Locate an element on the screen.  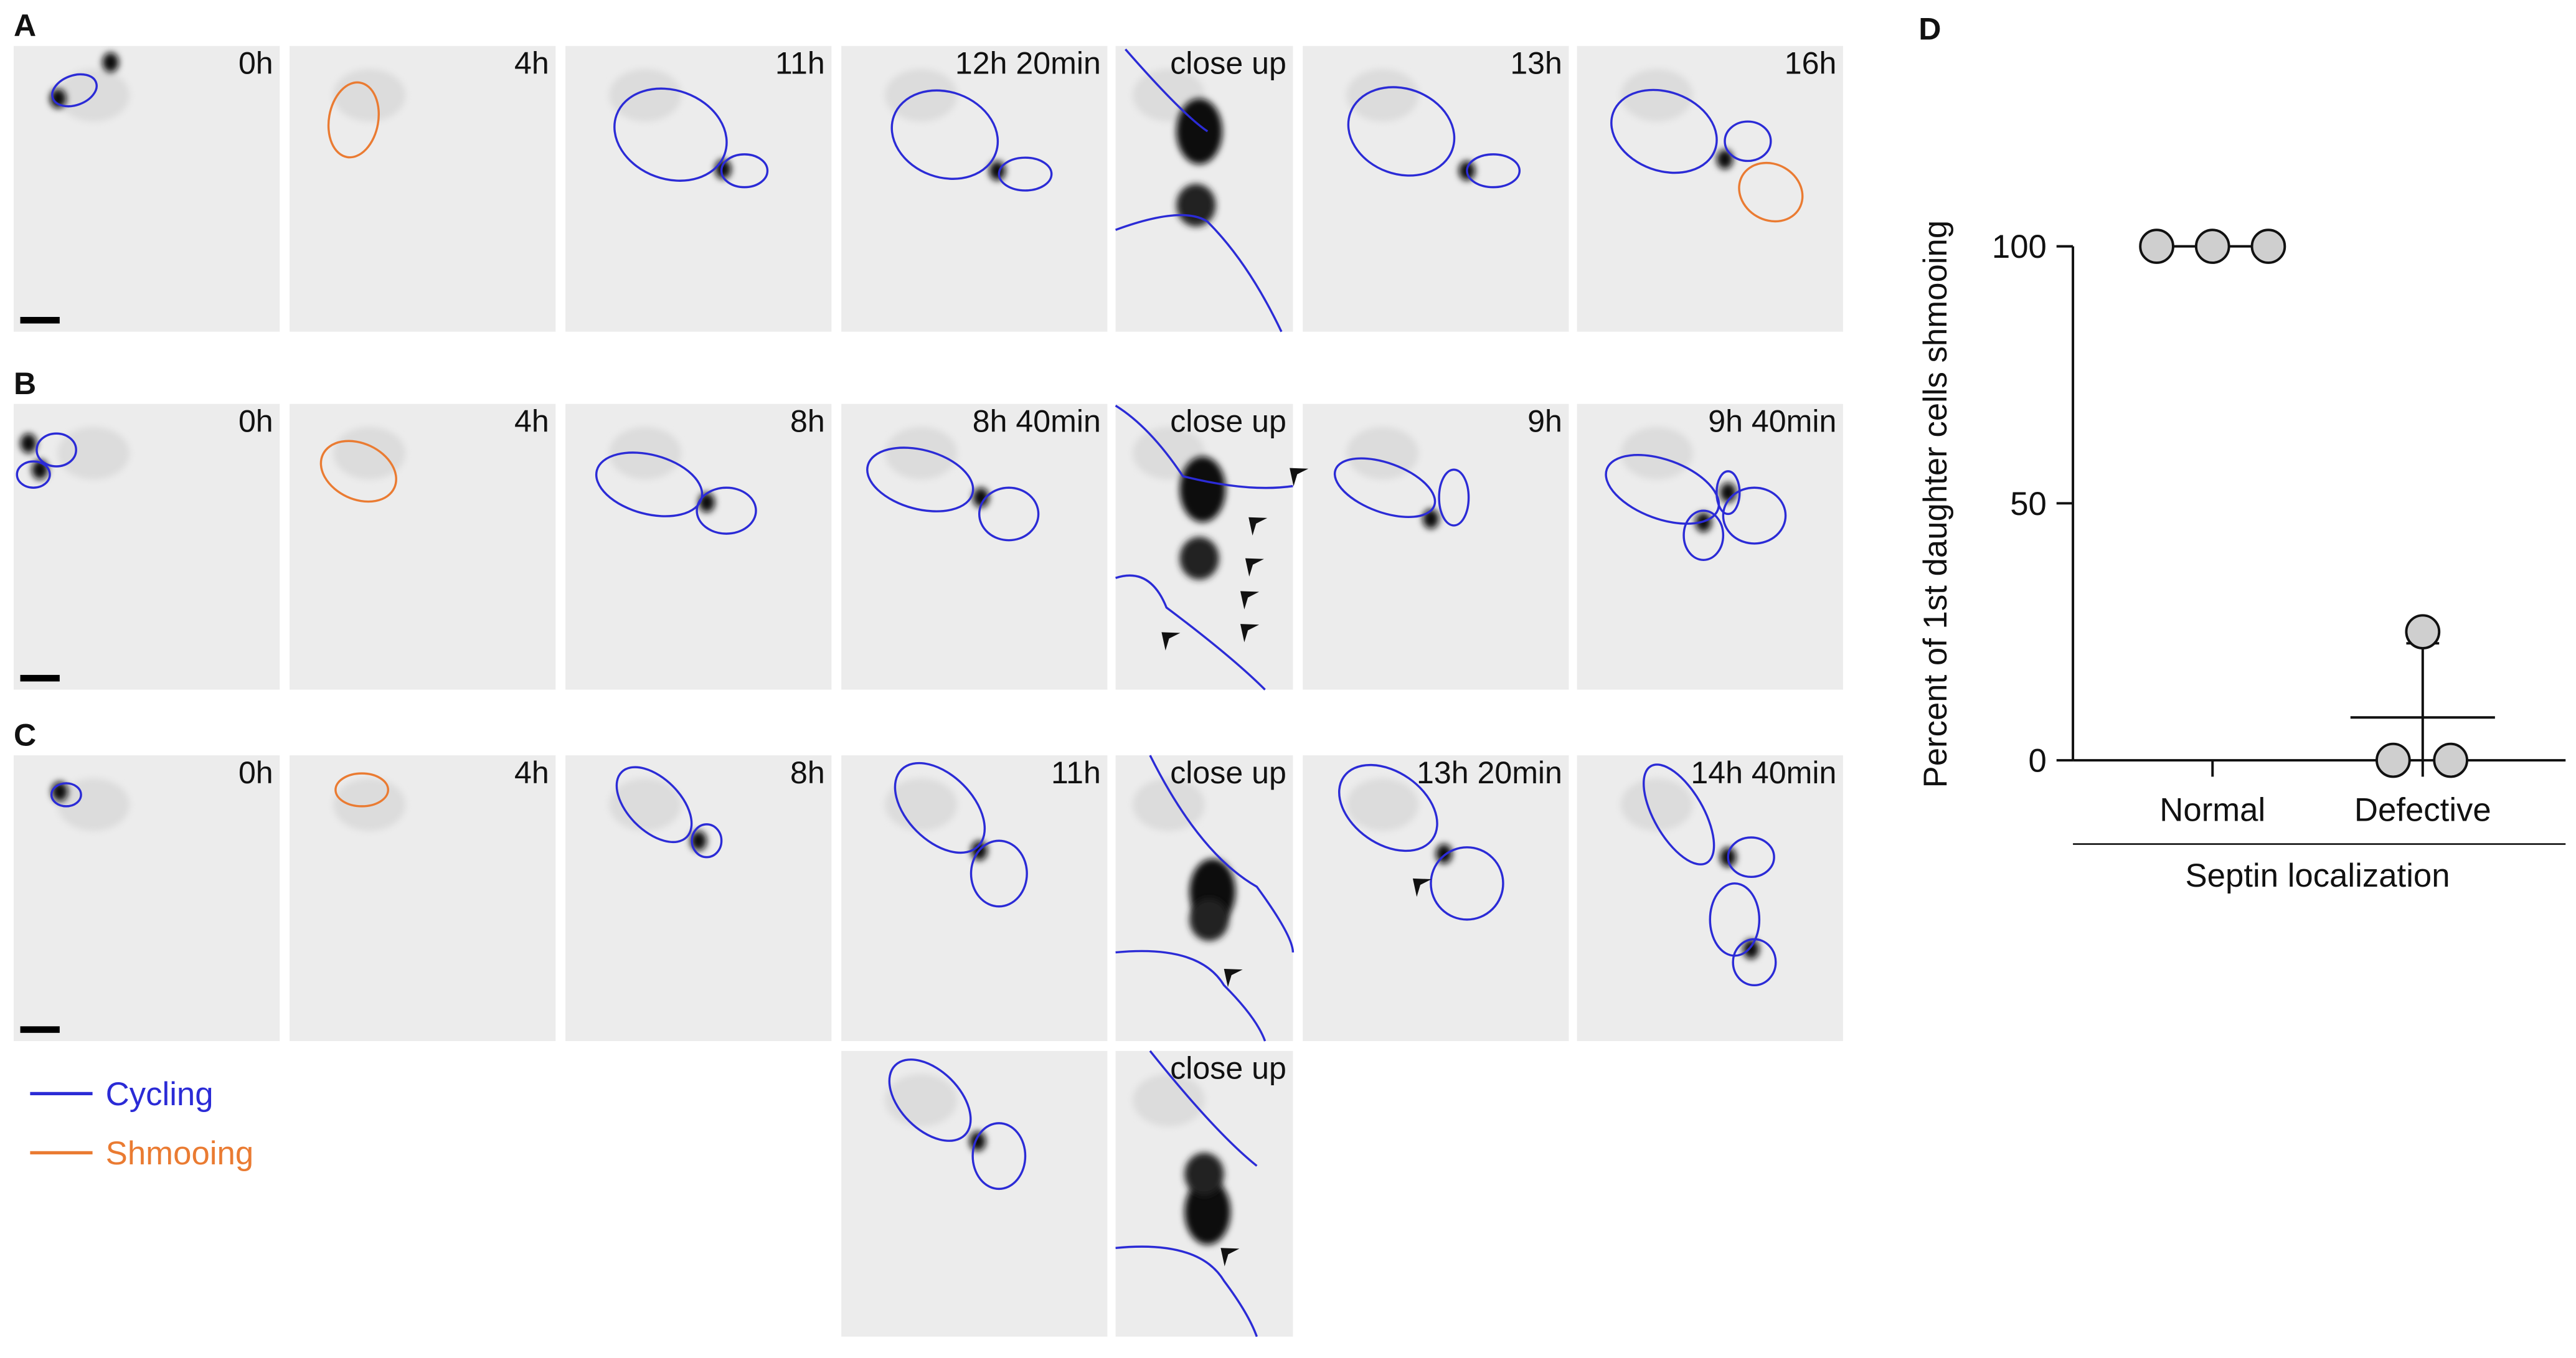
time-label: 13h 20min is located at coordinates (1489, 773).